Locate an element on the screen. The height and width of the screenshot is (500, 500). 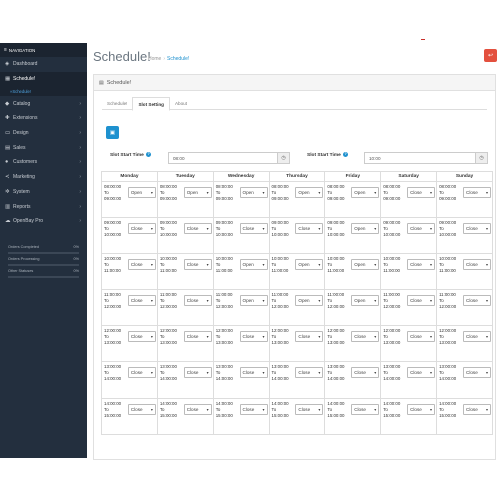
slot-from: 13:00:00 is located at coordinates (224, 367).